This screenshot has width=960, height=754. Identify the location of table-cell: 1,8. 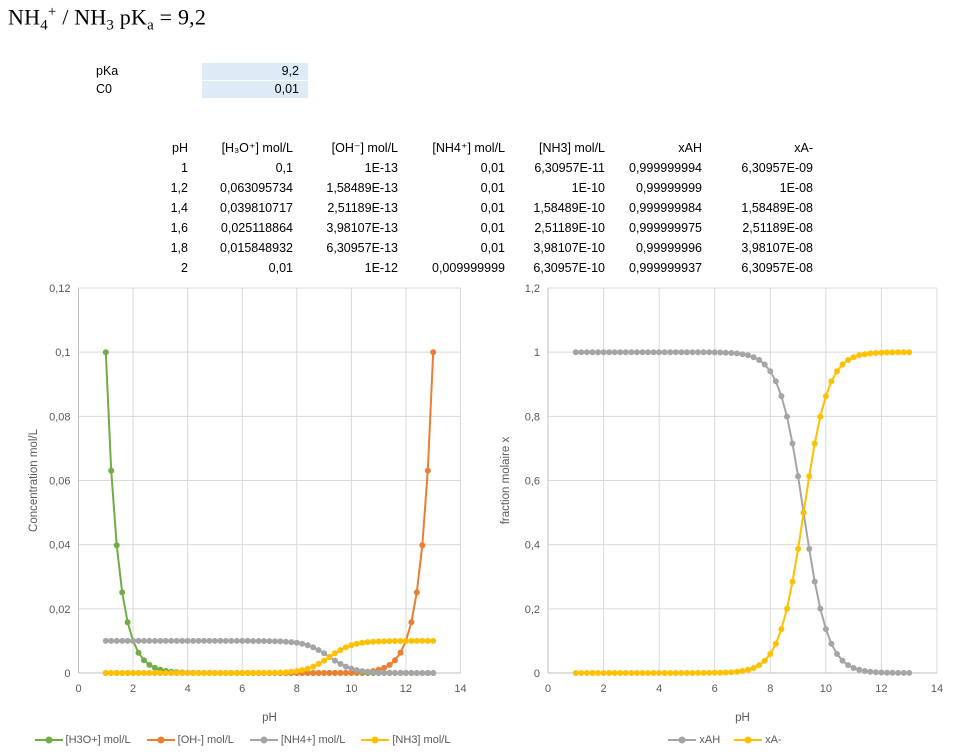
(179, 248).